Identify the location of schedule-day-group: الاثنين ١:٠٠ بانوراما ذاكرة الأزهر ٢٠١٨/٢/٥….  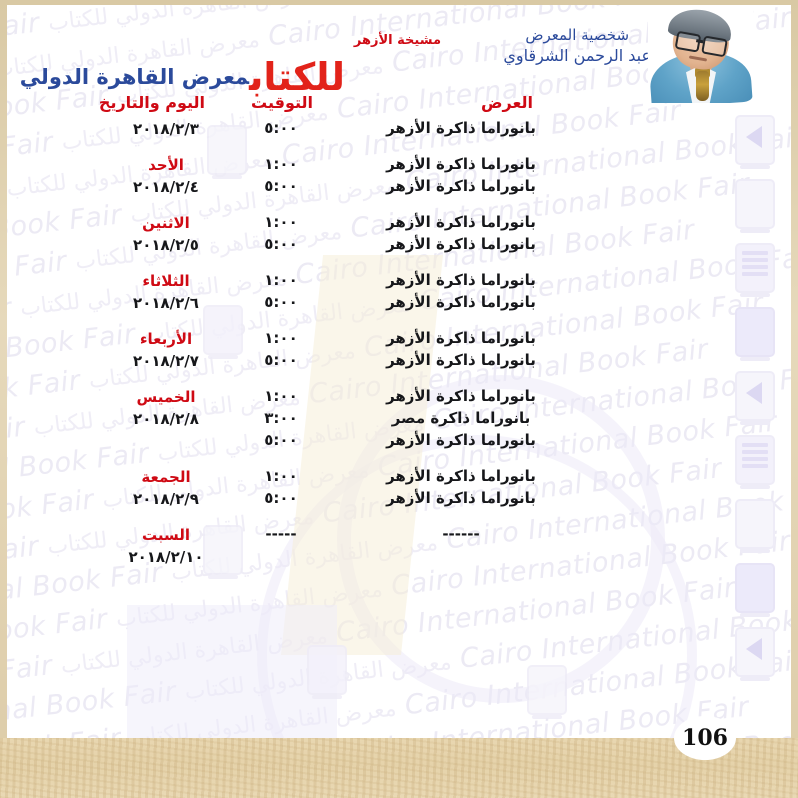
(399, 235).